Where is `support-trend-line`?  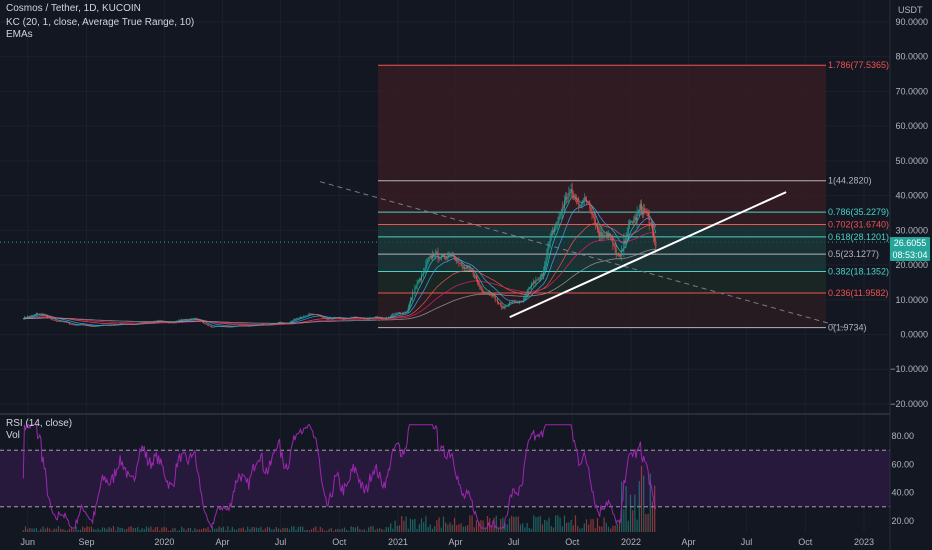 support-trend-line is located at coordinates (648, 255).